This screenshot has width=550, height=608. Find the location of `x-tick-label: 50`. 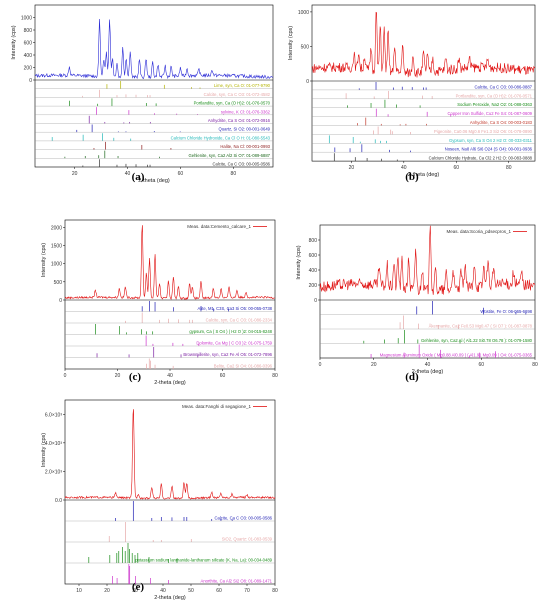

x-tick-label: 50 is located at coordinates (191, 591).